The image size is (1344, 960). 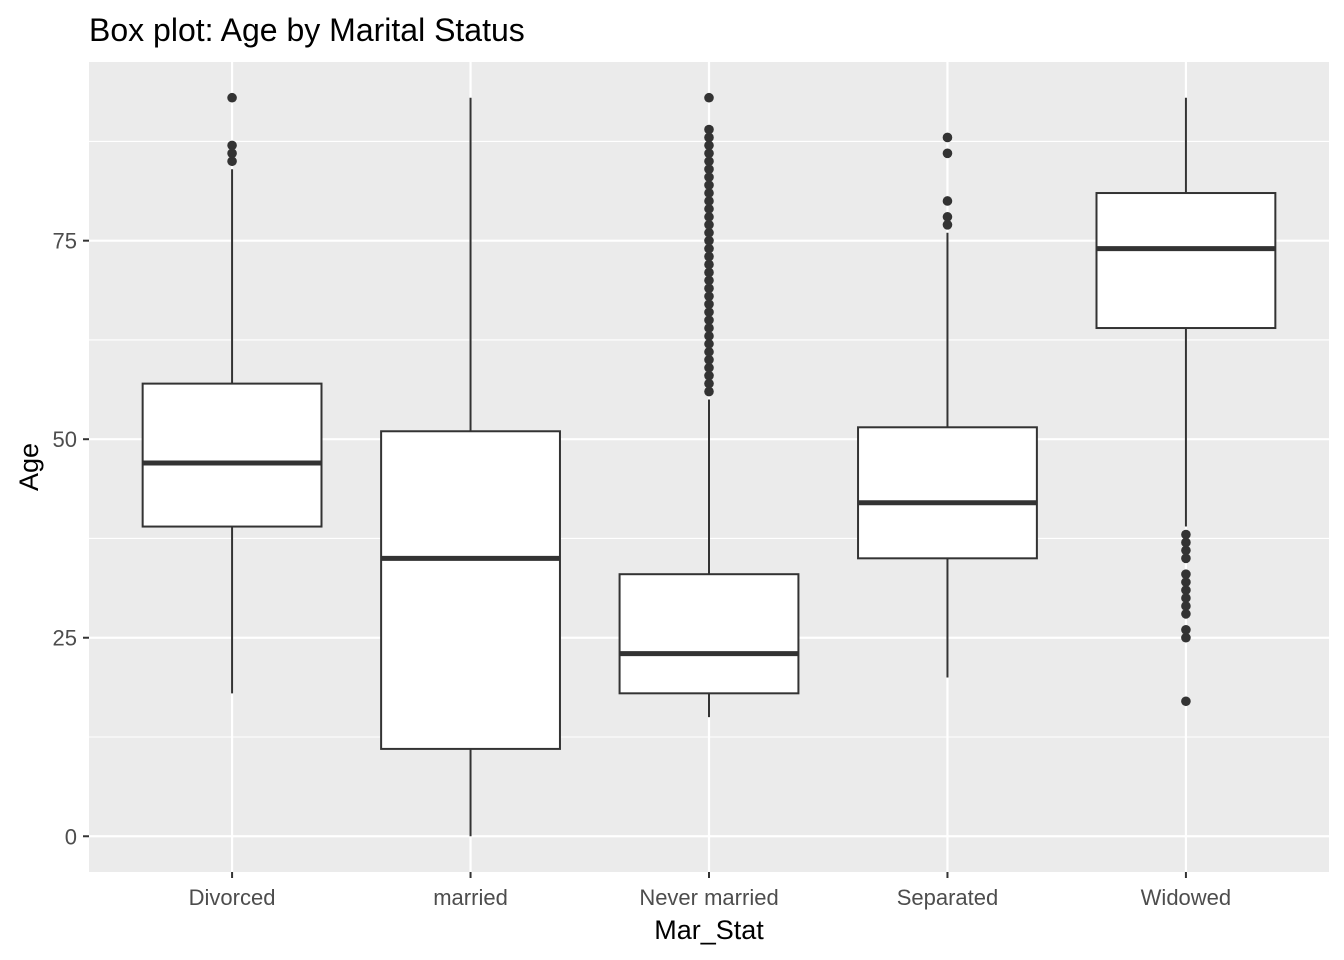 What do you see at coordinates (232, 897) in the screenshot?
I see `x-tick-label: Divorced` at bounding box center [232, 897].